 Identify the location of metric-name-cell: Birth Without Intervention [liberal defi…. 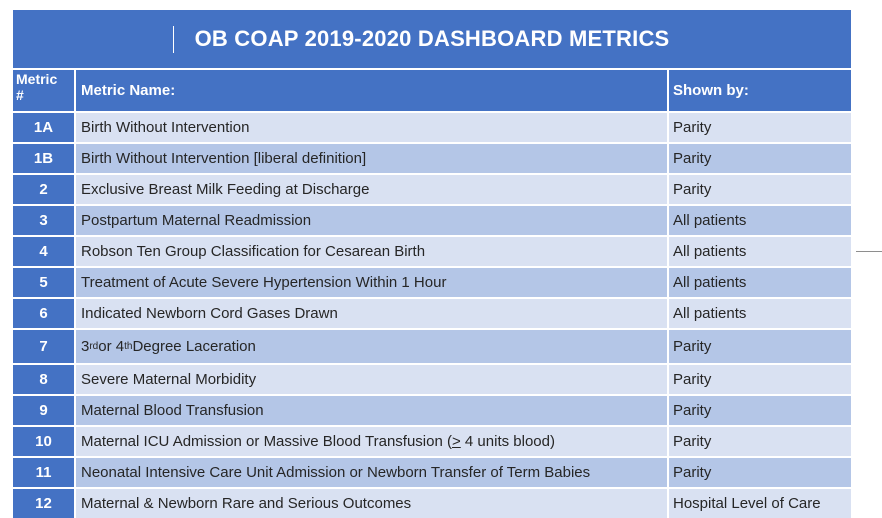
(370, 158).